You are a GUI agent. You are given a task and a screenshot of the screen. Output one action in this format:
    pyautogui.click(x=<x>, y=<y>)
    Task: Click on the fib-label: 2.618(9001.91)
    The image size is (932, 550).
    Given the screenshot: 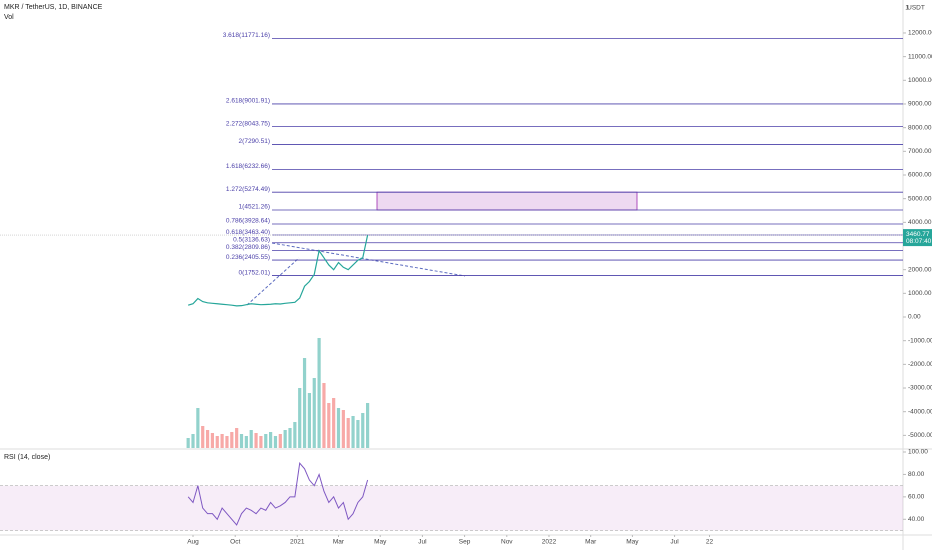 What is the action you would take?
    pyautogui.click(x=248, y=101)
    